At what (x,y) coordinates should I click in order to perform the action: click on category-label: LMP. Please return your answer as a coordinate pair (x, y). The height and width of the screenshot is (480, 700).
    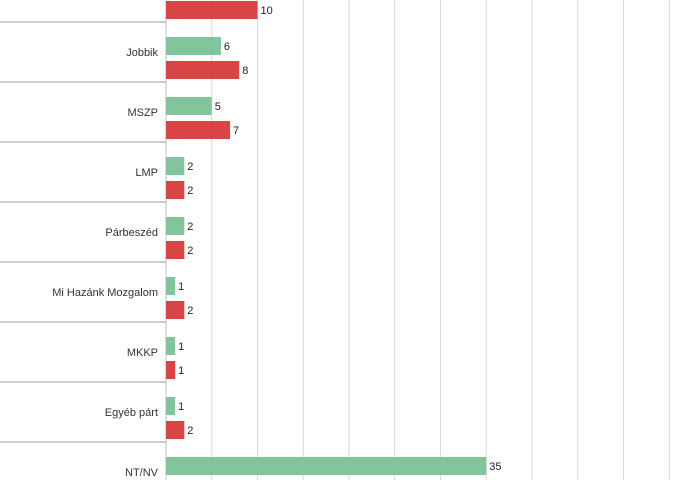
    Looking at the image, I should click on (146, 173).